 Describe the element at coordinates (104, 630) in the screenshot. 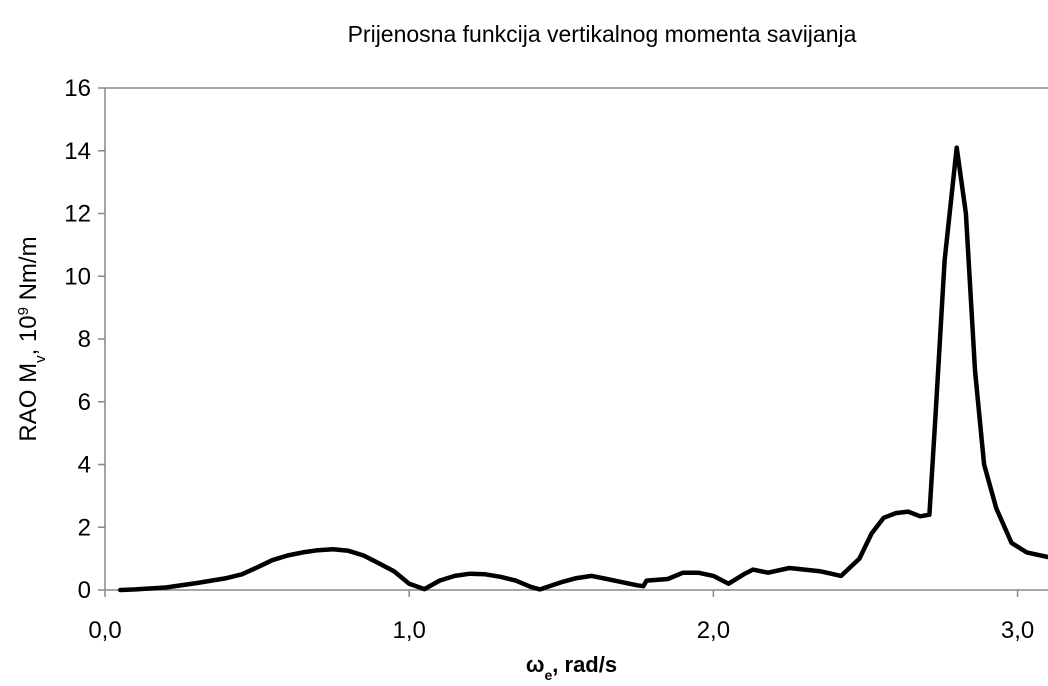

I see `x-tick-label: 0,0` at that location.